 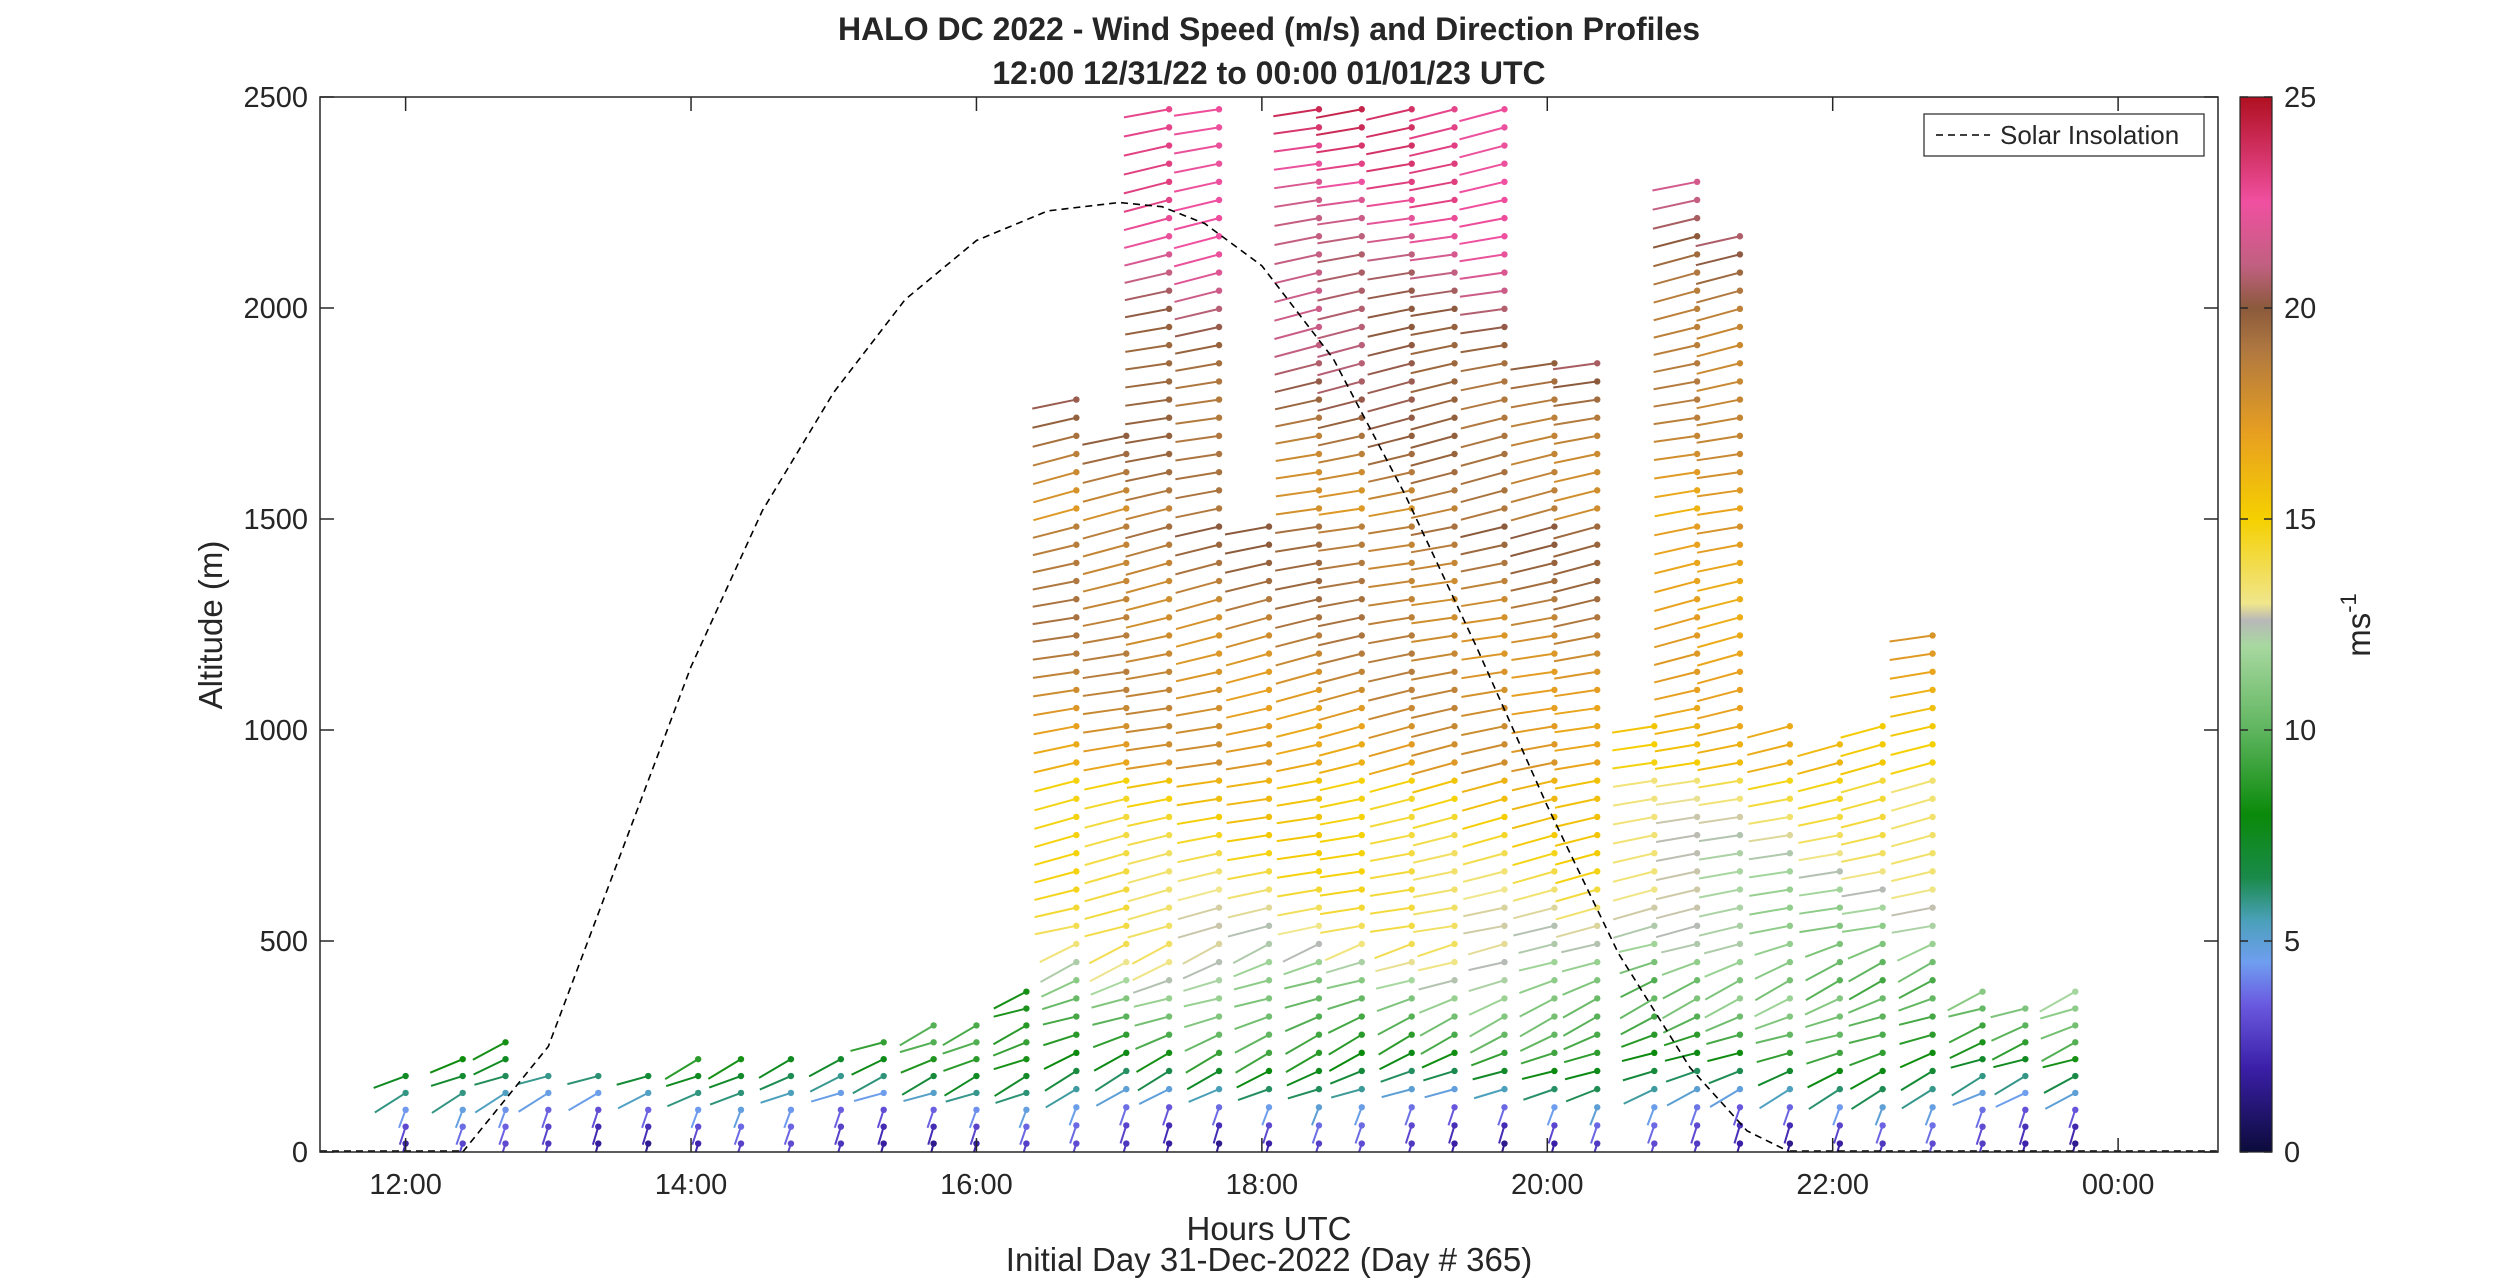 I want to click on y-tick-label: 500, so click(x=284, y=942).